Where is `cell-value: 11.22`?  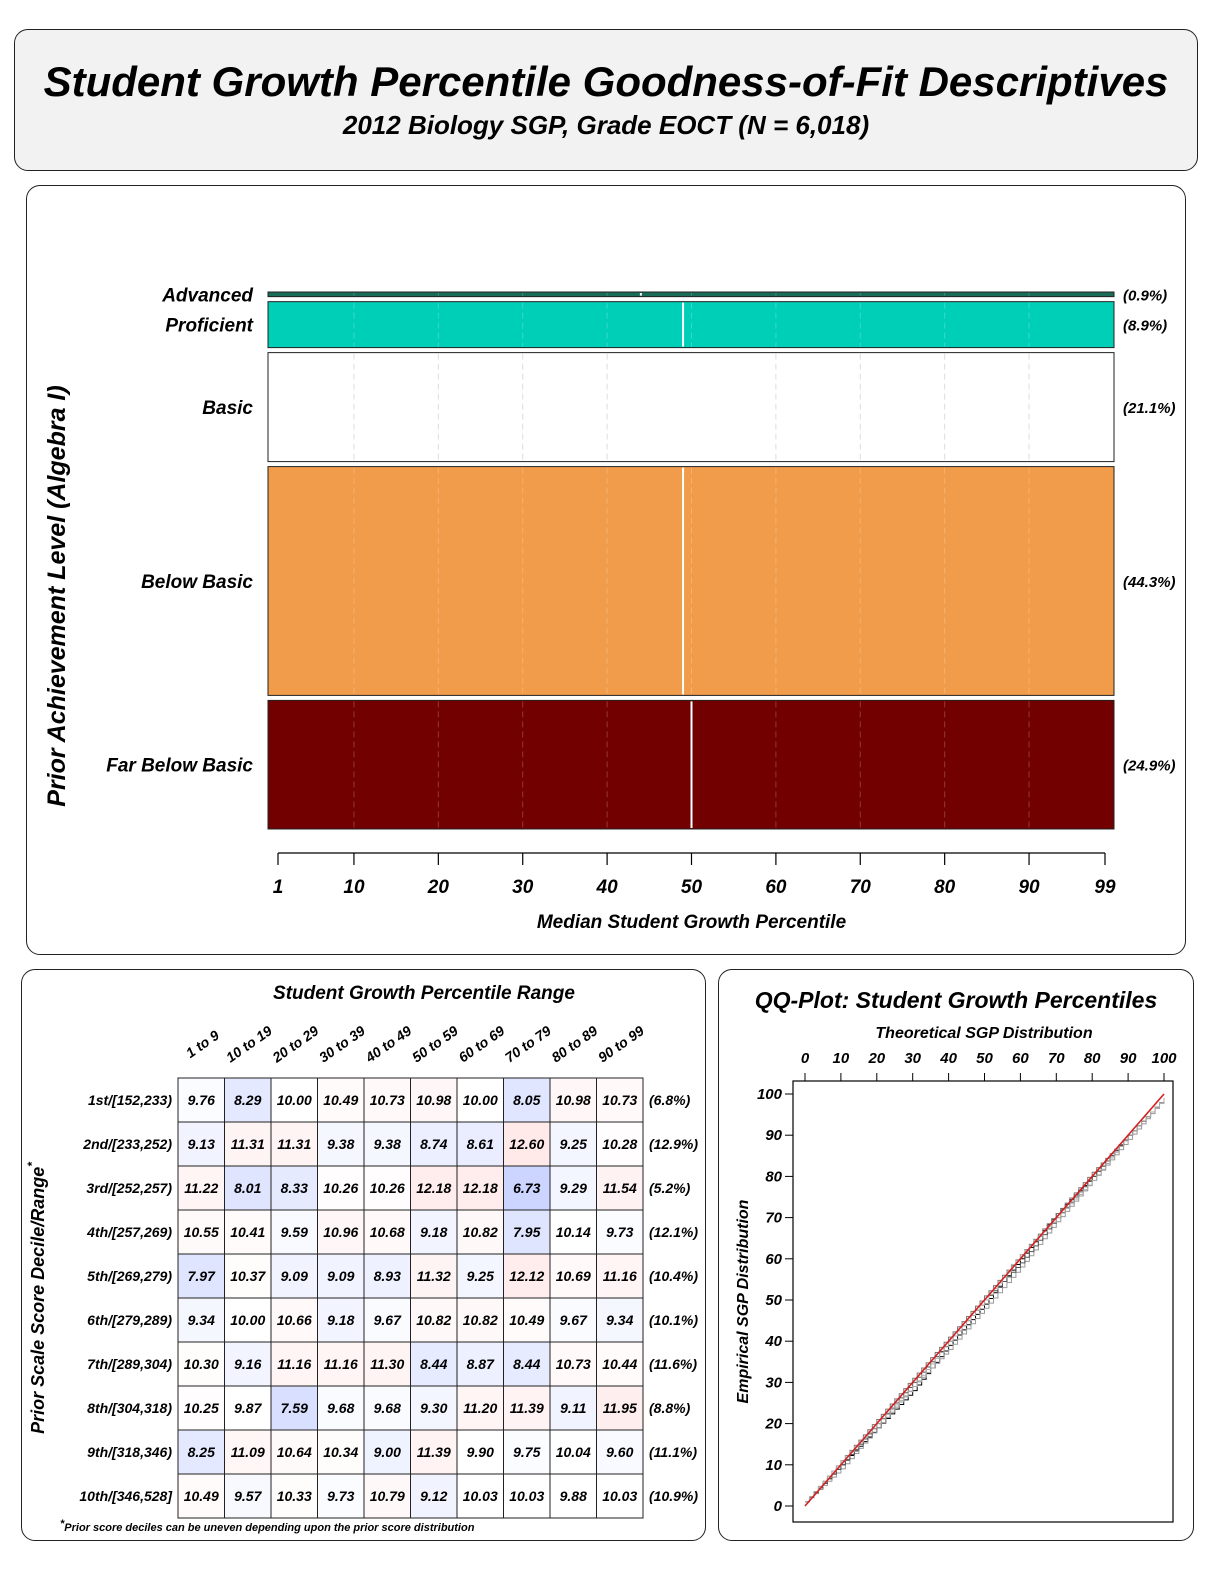
cell-value: 11.22 is located at coordinates (201, 1188).